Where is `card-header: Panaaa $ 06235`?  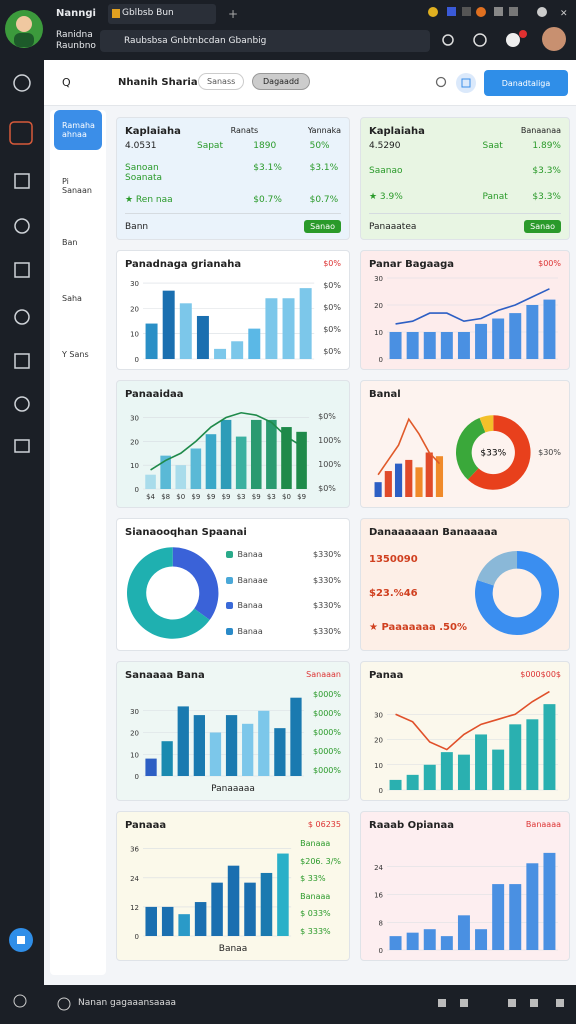
card-header: Panaaa $ 06235 is located at coordinates (233, 825).